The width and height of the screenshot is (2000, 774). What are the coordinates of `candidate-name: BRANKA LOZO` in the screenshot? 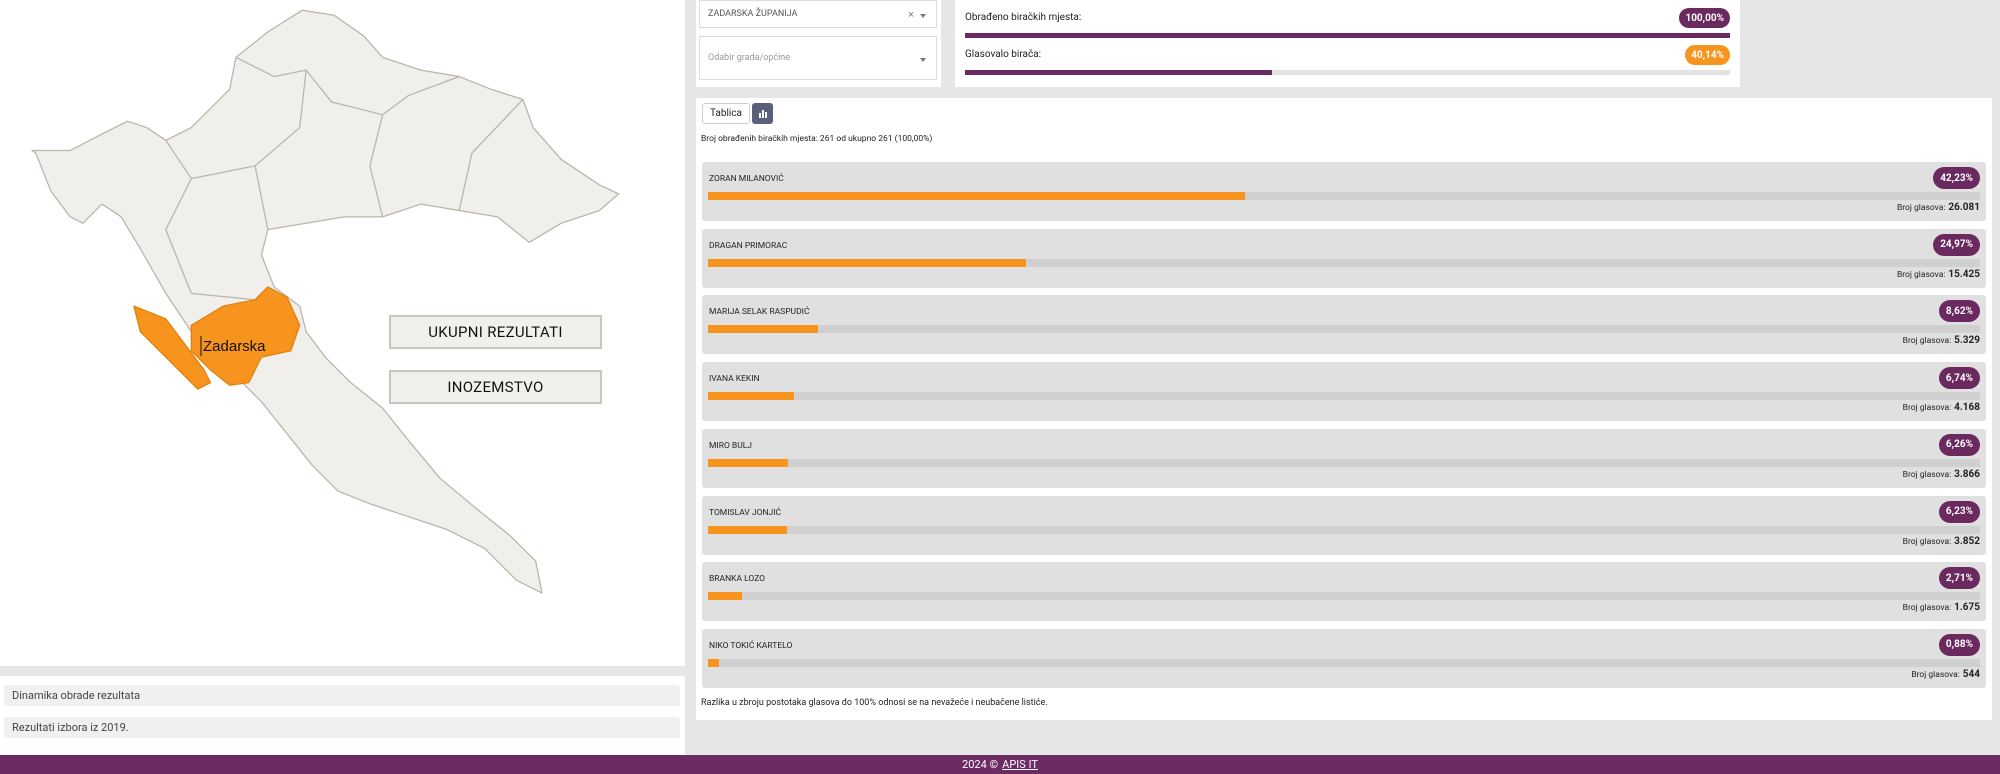 It's located at (737, 579).